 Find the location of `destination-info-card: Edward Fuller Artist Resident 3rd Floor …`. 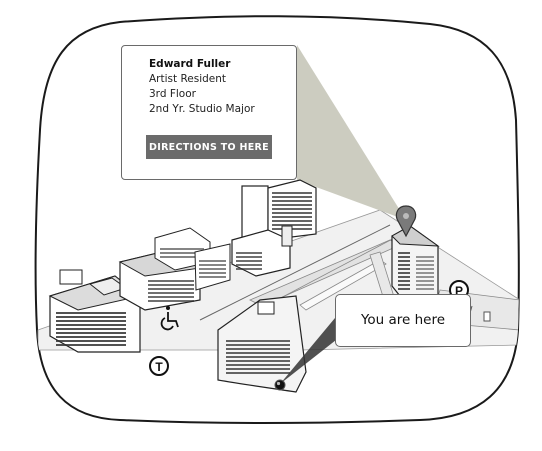

destination-info-card: Edward Fuller Artist Resident 3rd Floor … is located at coordinates (209, 112).